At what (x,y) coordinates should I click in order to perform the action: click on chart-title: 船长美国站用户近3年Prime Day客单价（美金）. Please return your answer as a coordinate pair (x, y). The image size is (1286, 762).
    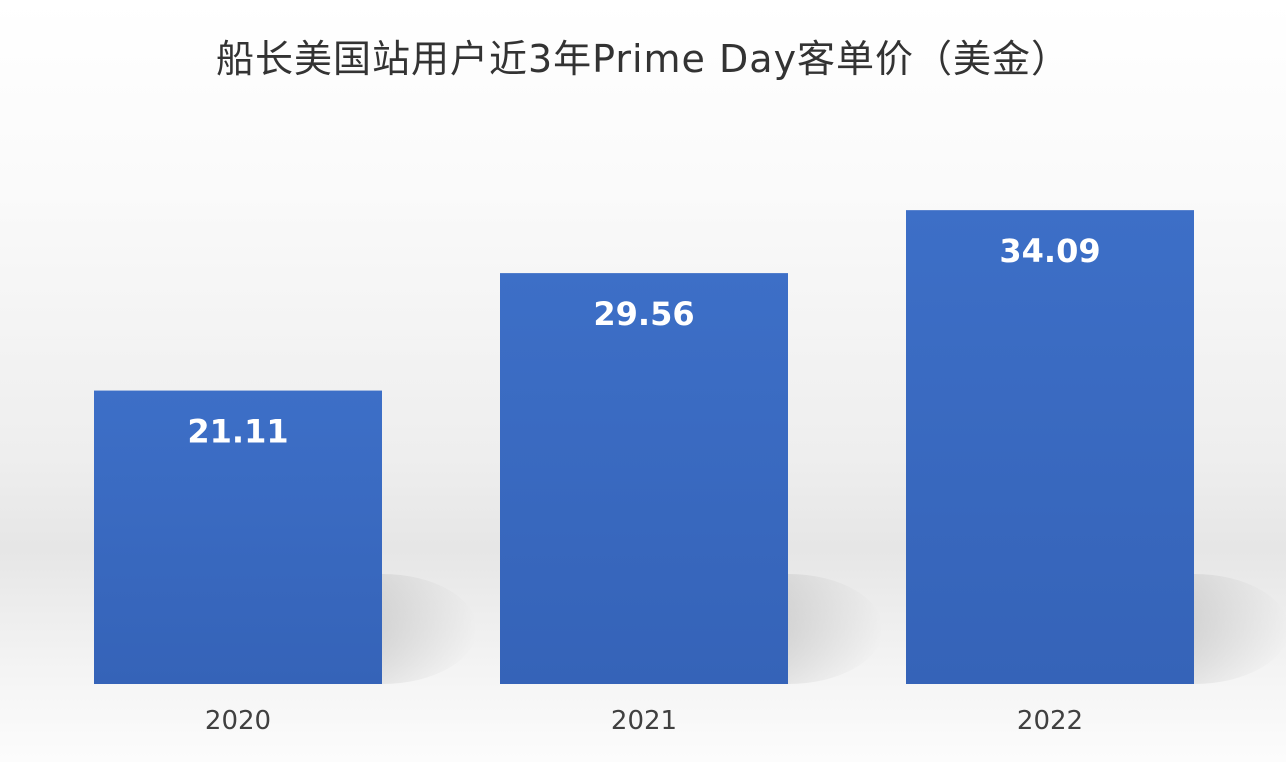
    Looking at the image, I should click on (643, 59).